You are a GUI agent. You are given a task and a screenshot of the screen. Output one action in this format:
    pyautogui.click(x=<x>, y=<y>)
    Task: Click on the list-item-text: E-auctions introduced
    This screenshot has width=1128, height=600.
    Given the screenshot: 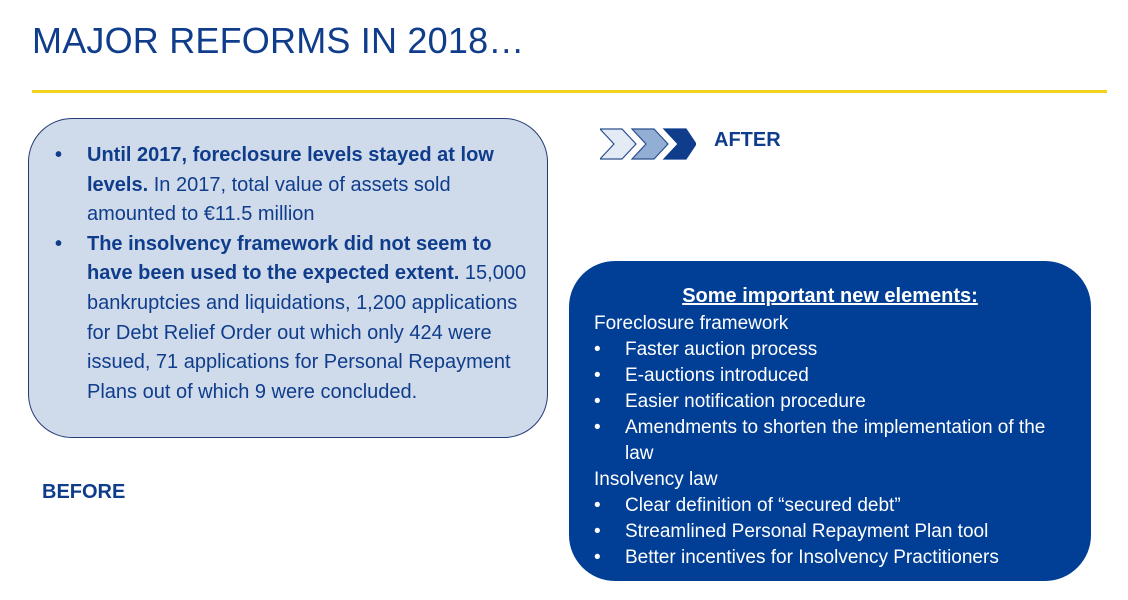 What is the action you would take?
    pyautogui.click(x=717, y=375)
    